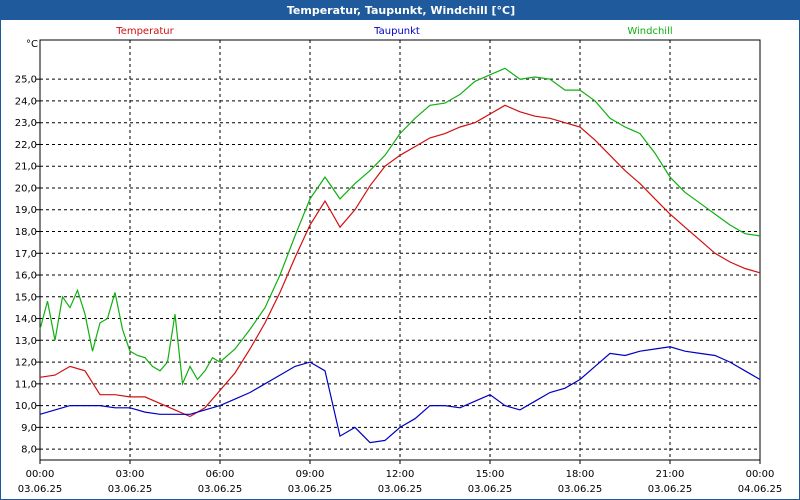 This screenshot has width=800, height=500. I want to click on y-tick-label: 14,0, so click(26, 319).